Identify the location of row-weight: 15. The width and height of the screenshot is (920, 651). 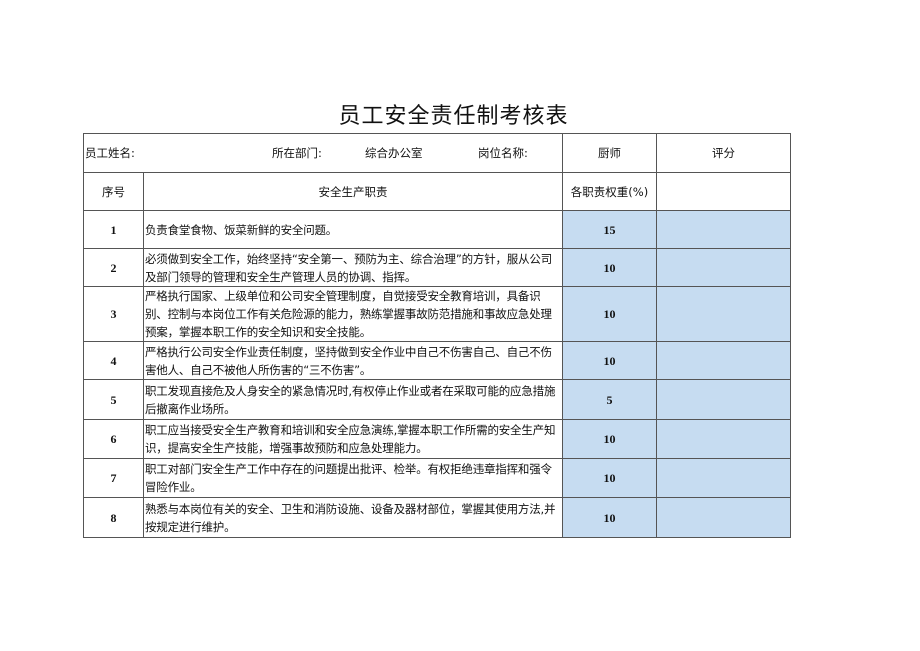
(609, 229).